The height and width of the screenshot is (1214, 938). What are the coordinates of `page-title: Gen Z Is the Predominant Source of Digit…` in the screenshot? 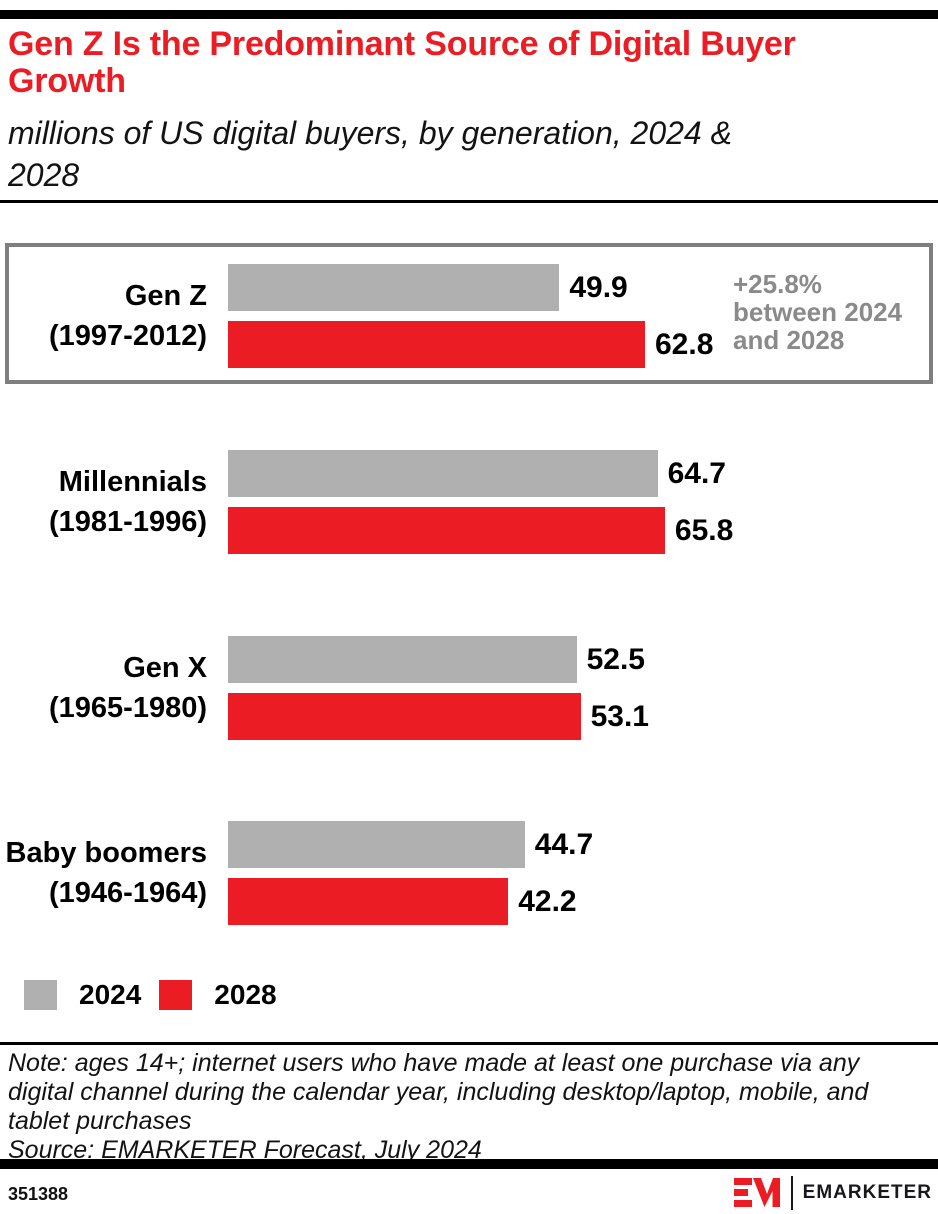 It's located at (468, 63).